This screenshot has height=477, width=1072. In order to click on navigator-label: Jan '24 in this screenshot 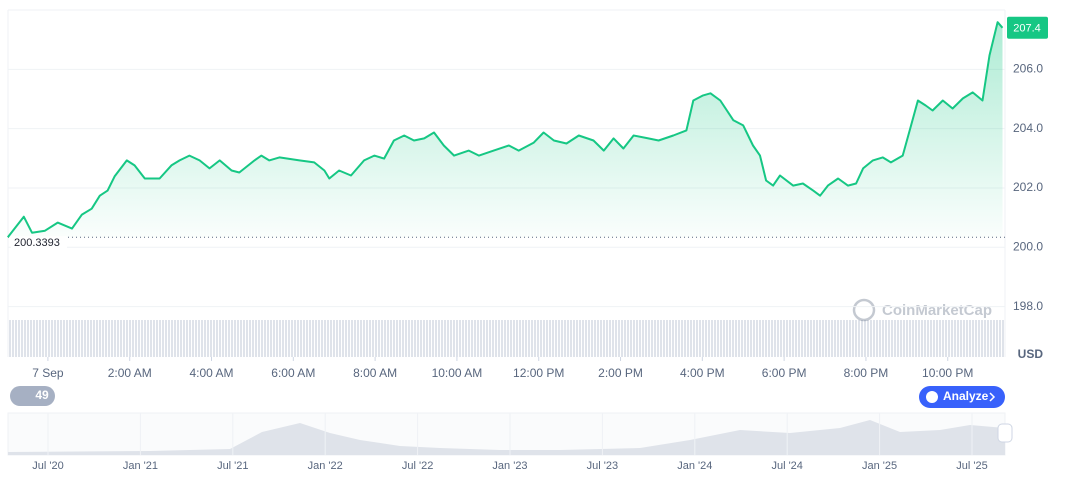, I will do `click(694, 466)`.